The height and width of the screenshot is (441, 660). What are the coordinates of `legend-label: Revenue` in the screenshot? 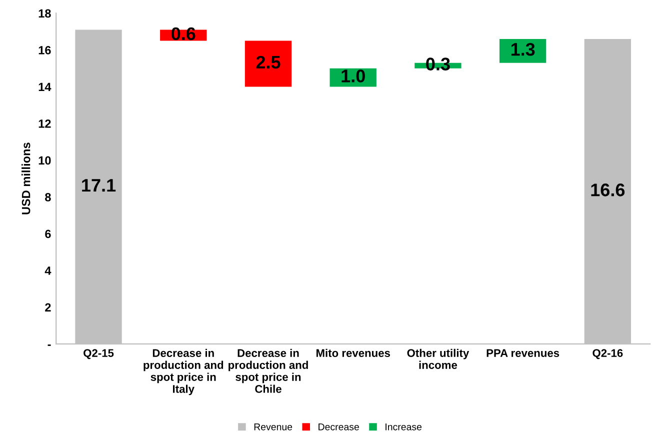 It's located at (273, 427).